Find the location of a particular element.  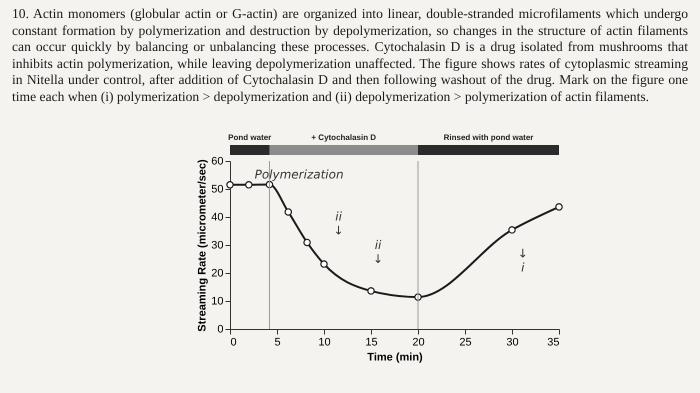

y-tick-label: 40 is located at coordinates (217, 217).